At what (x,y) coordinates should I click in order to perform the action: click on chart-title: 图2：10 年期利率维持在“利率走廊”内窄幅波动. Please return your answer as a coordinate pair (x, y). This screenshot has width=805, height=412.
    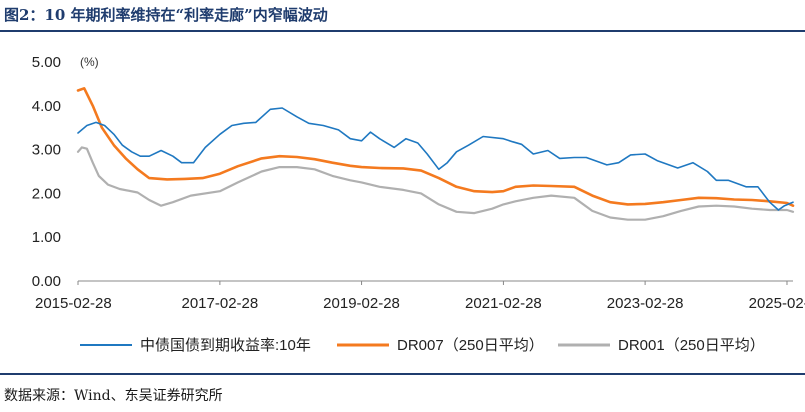
    Looking at the image, I should click on (166, 15).